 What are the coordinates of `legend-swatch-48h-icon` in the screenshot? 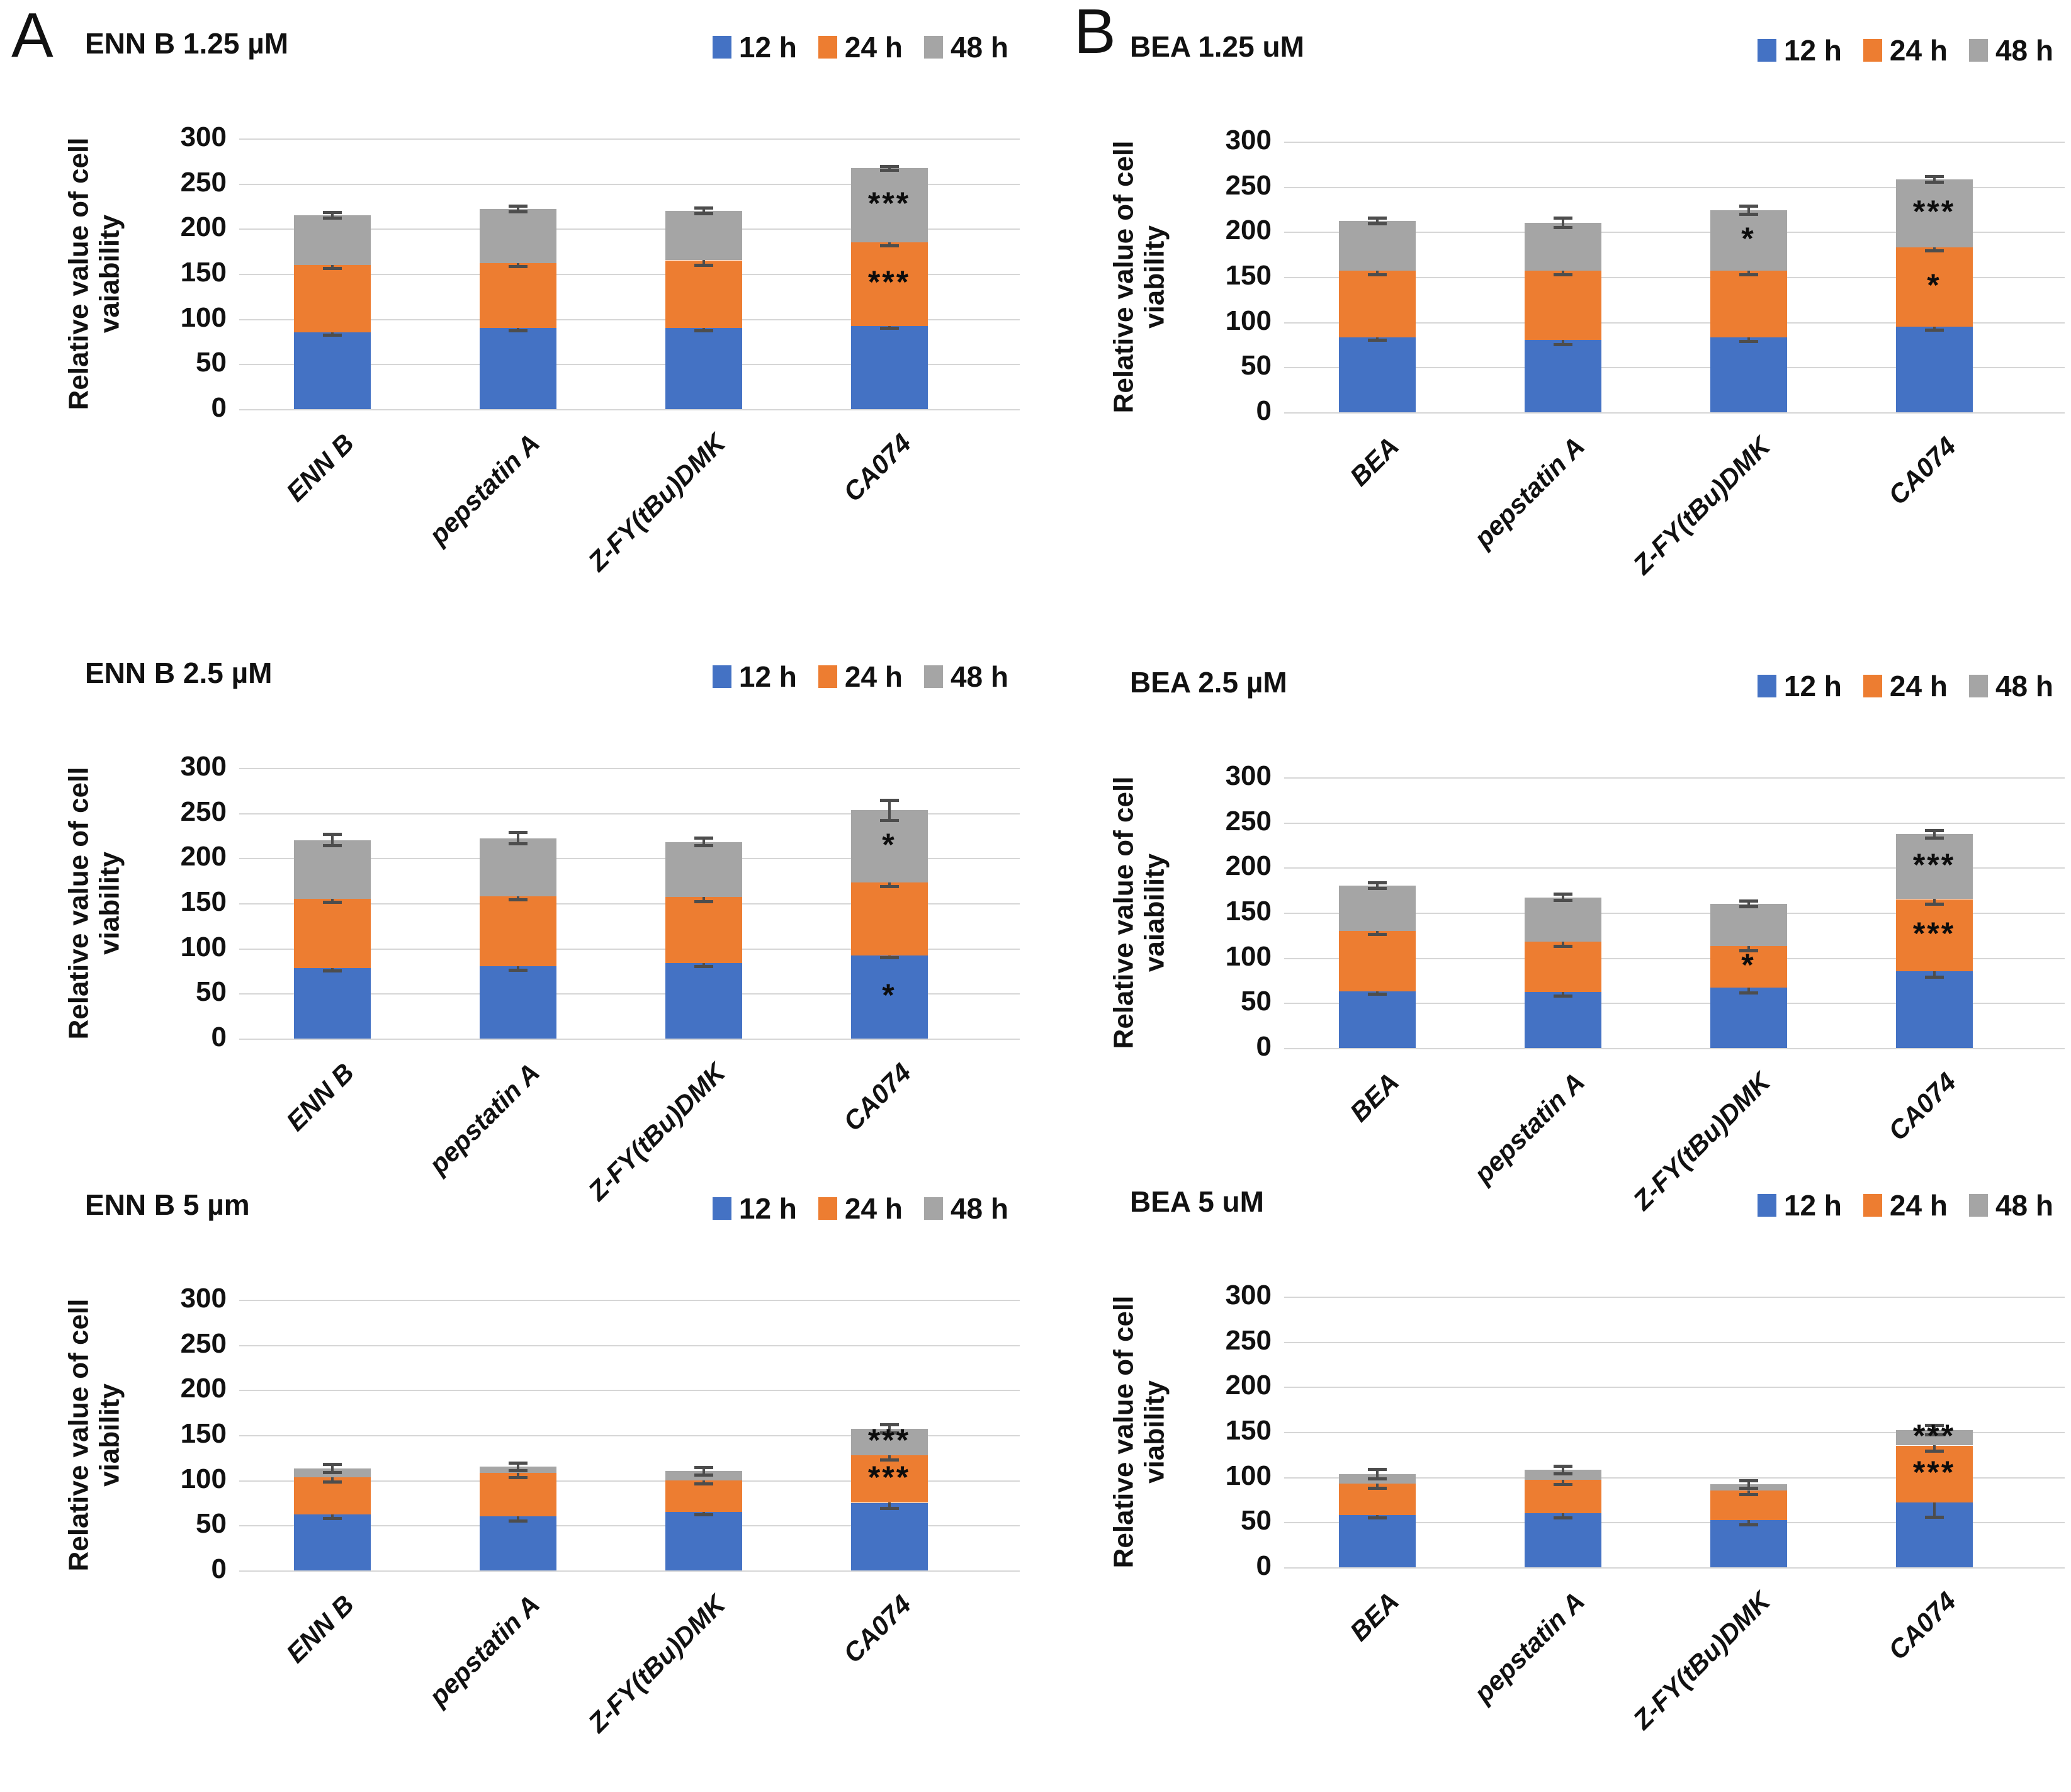 It's located at (933, 47).